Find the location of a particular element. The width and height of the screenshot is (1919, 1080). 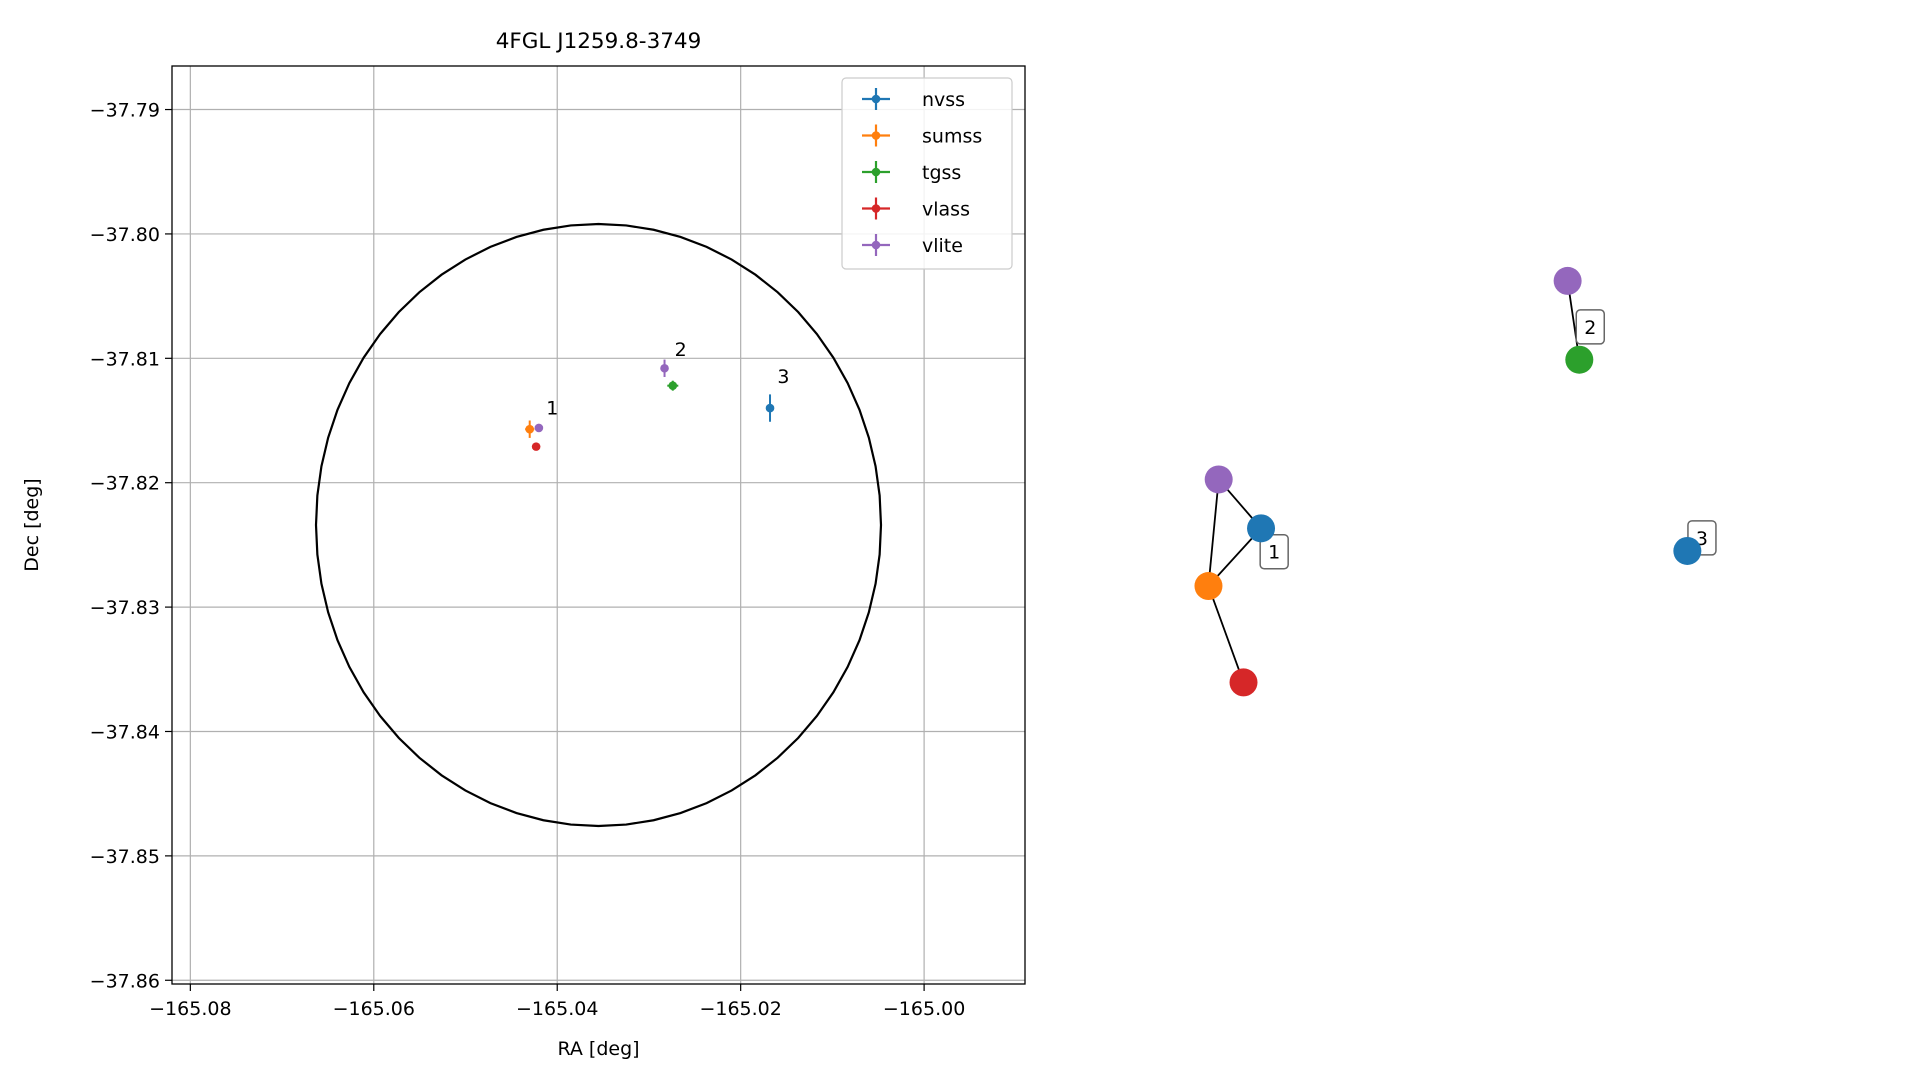

network-label-text: 2 is located at coordinates (1590, 328).